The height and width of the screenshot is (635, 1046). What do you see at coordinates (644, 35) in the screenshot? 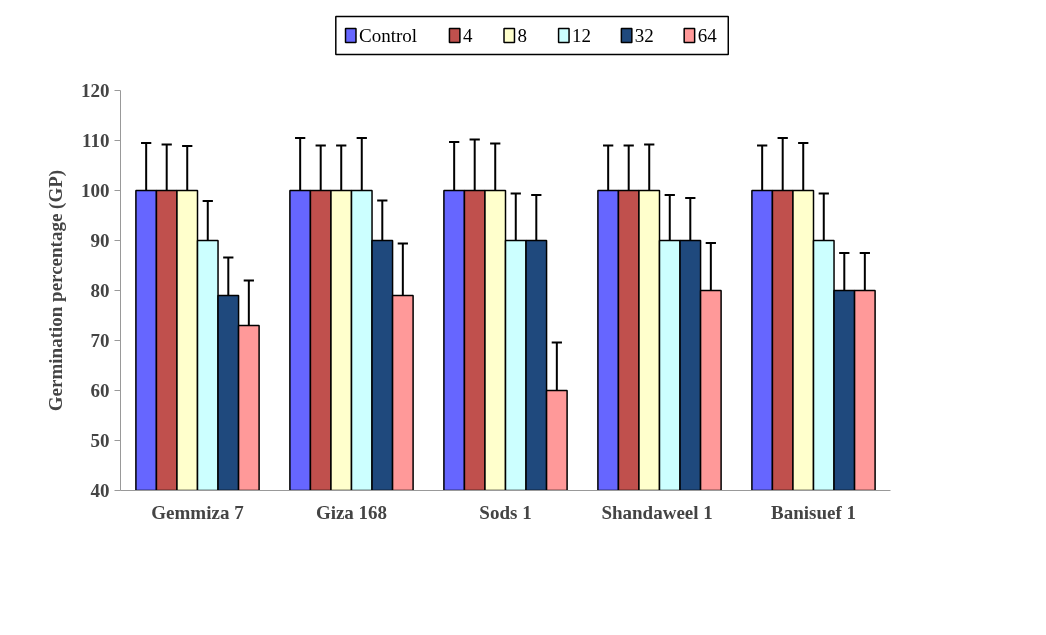
I see `legend-label: 32` at bounding box center [644, 35].